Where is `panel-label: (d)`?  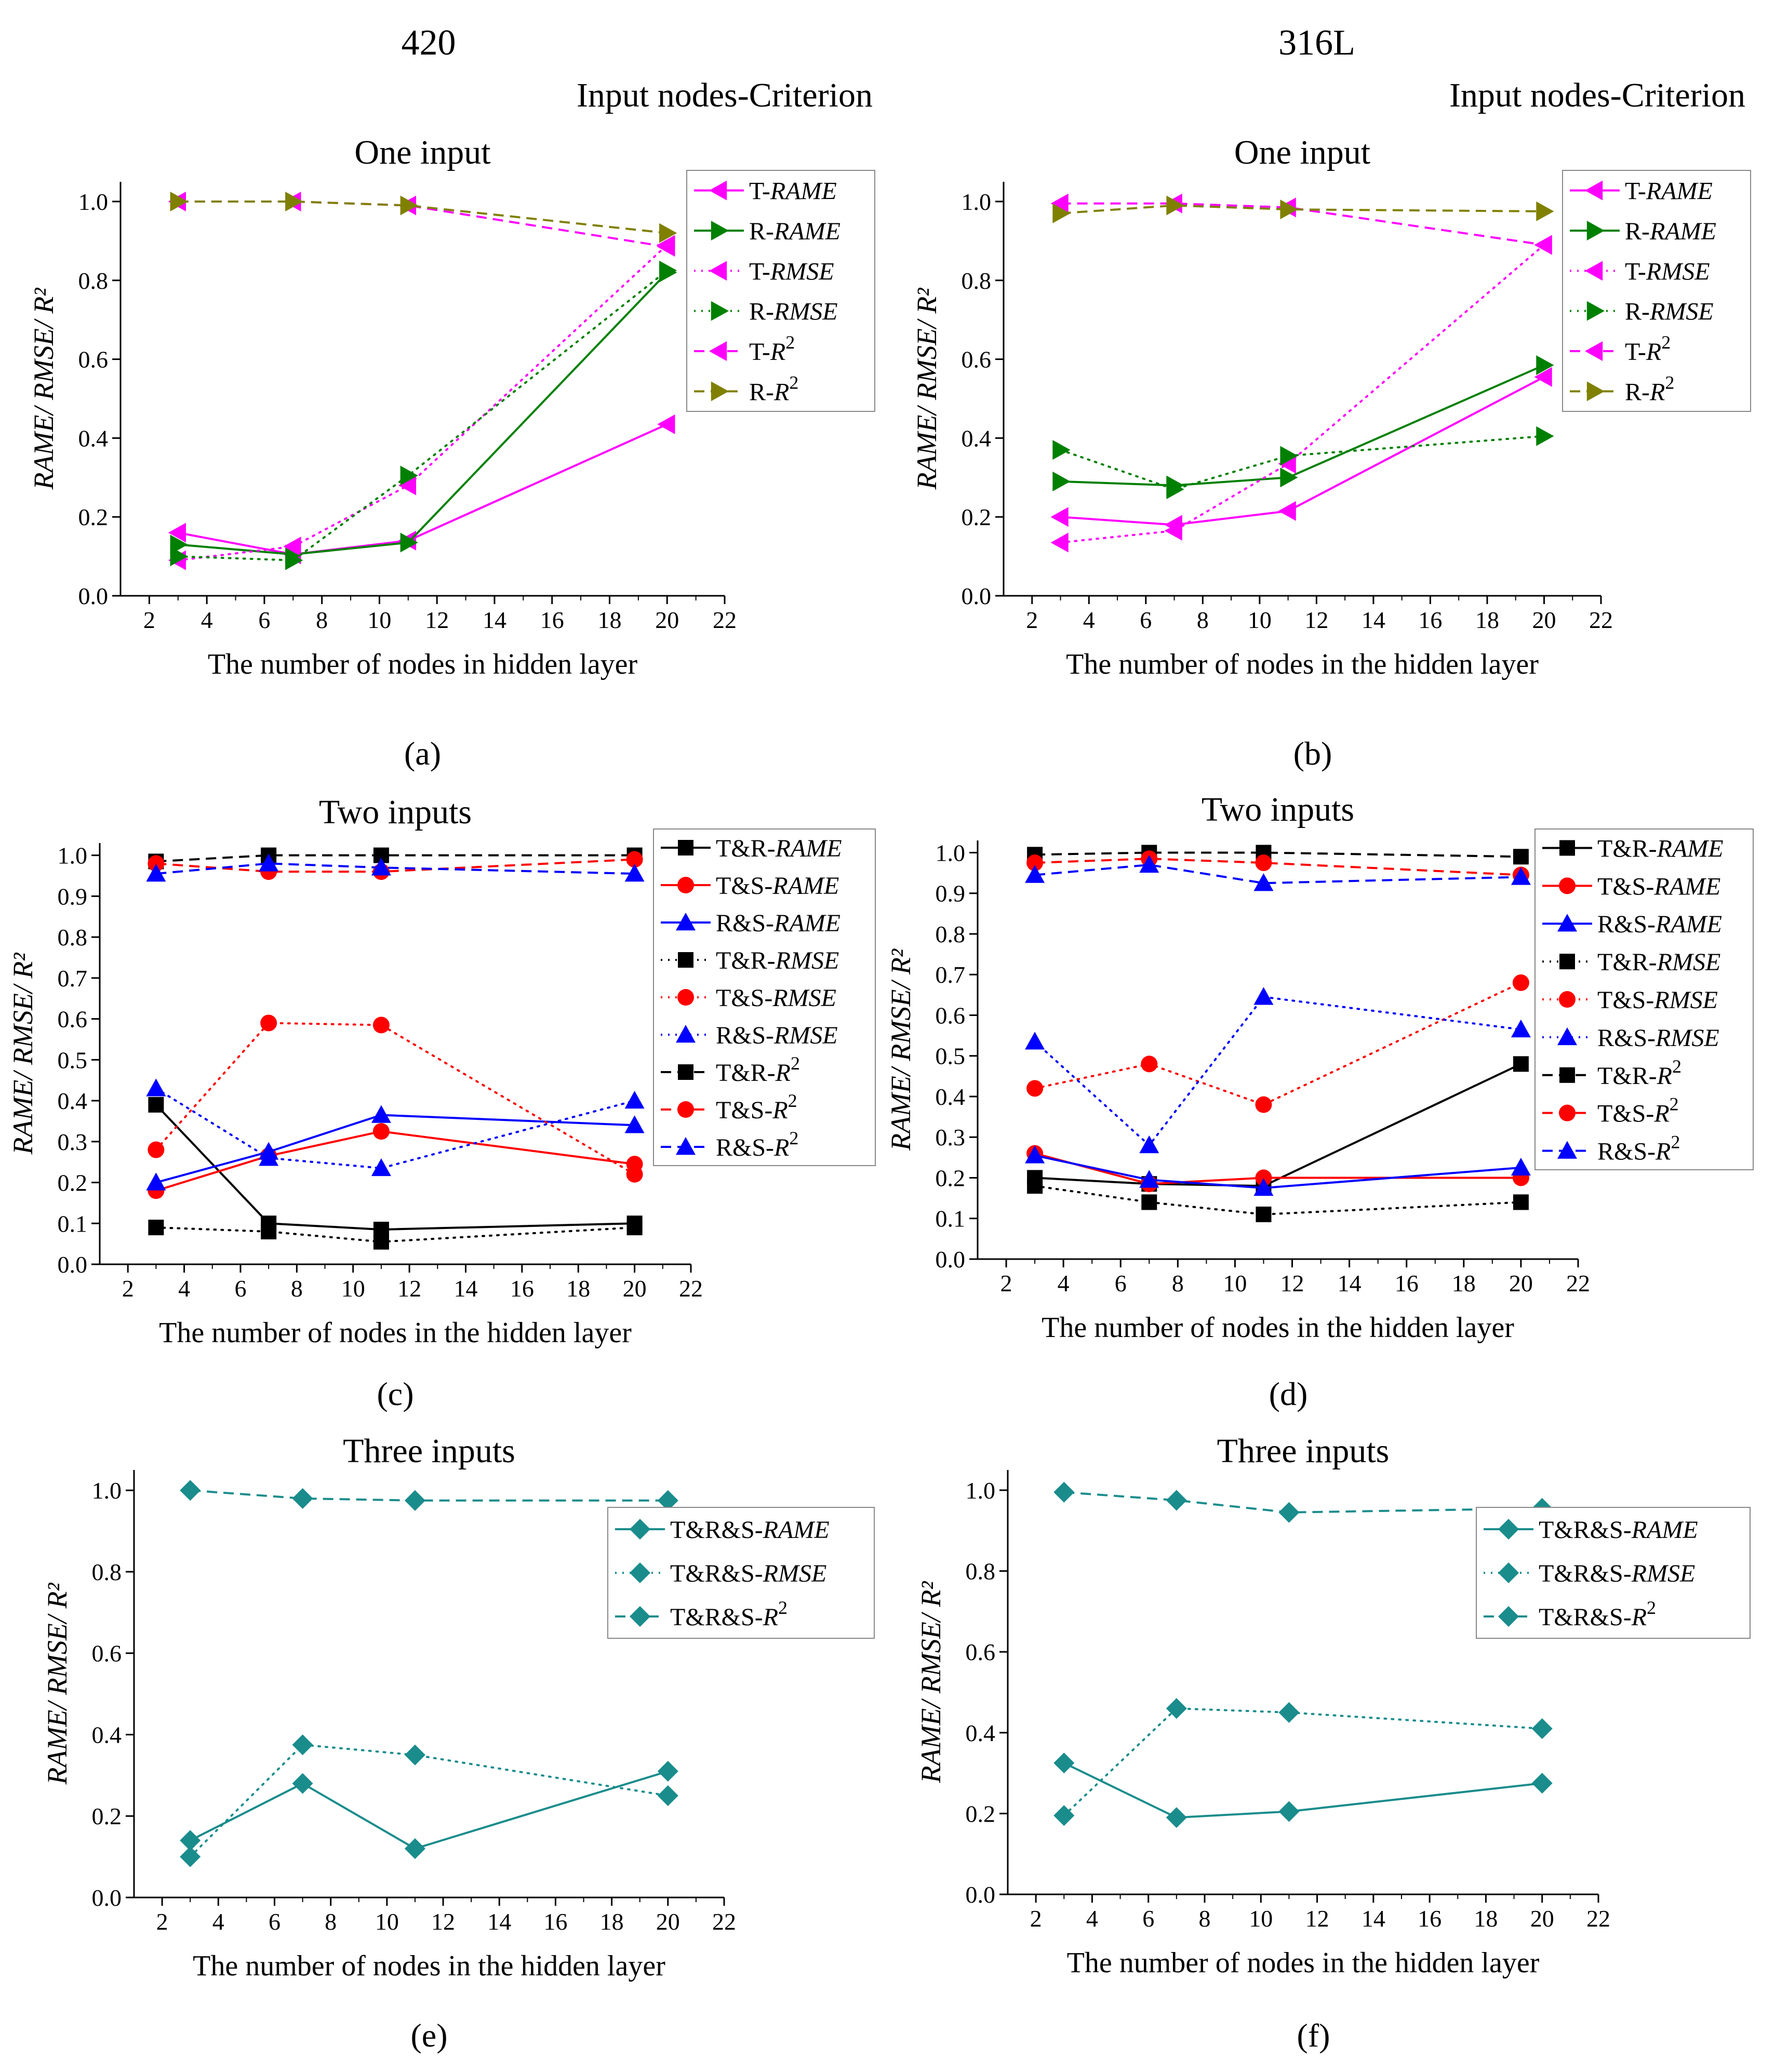
panel-label: (d) is located at coordinates (1289, 1393).